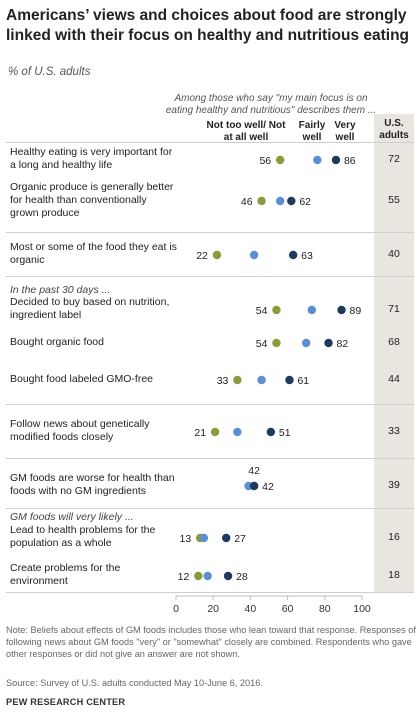 This screenshot has height=726, width=420. I want to click on us-adults-value: 33, so click(394, 431).